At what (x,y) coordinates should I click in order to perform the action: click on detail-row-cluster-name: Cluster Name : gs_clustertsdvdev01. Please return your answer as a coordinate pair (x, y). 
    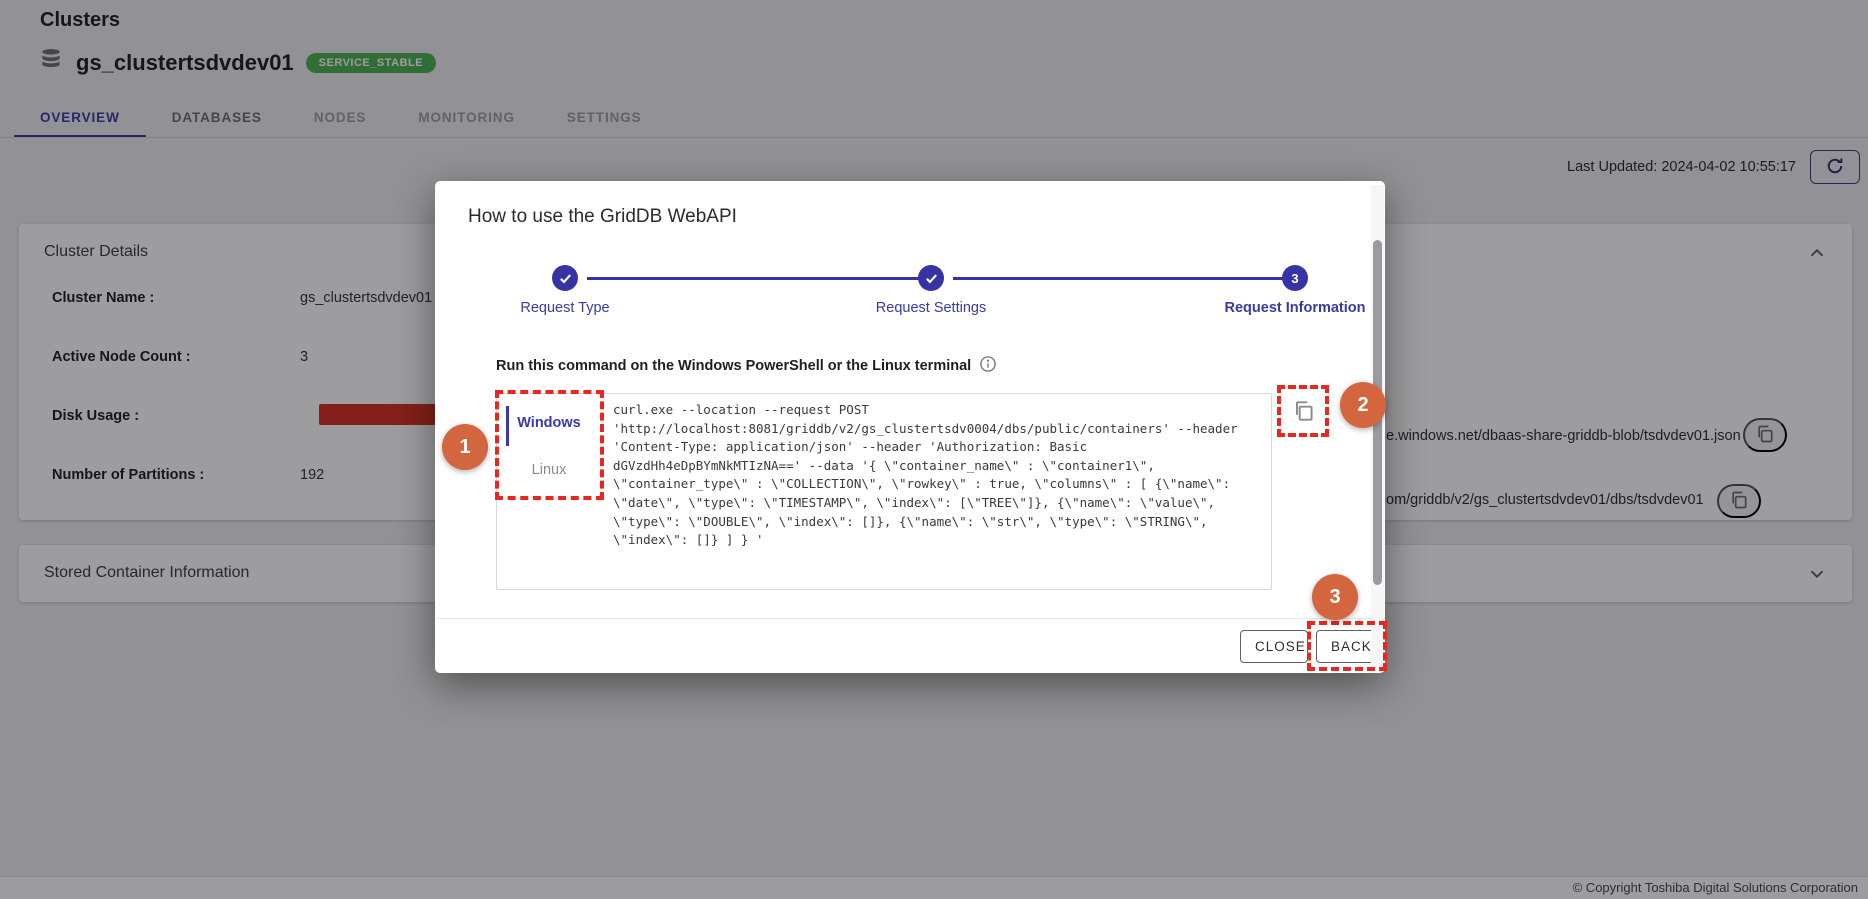
    Looking at the image, I should click on (225, 298).